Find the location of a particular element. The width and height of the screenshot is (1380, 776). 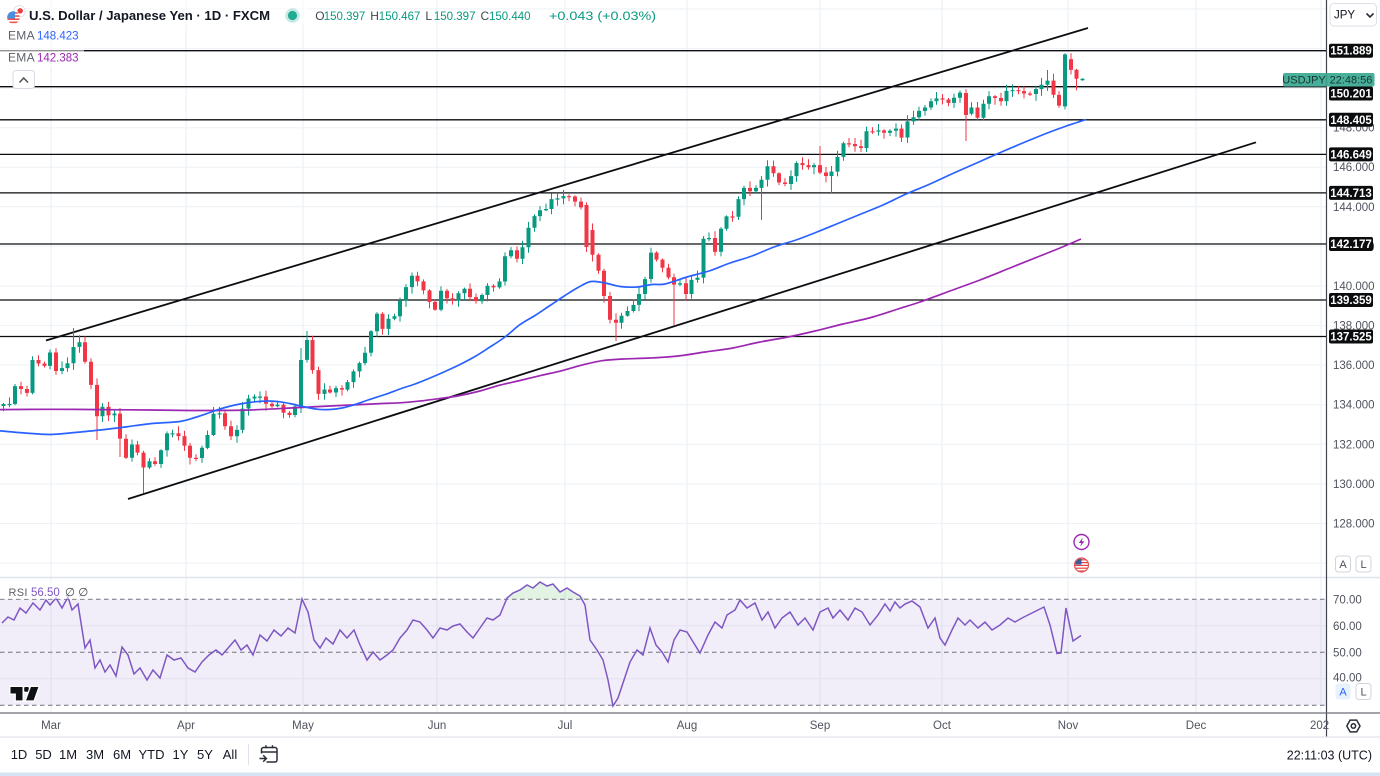

svg-text: Jul is located at coordinates (565, 726).